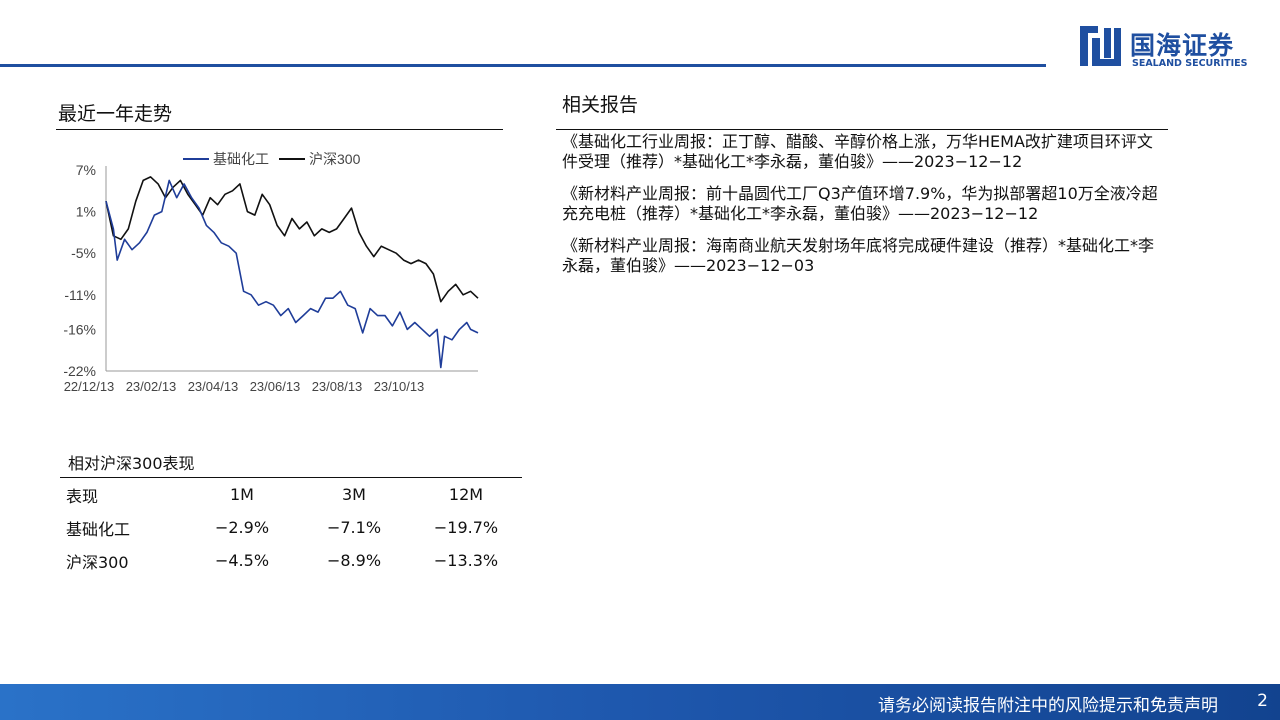  I want to click on logo-english-name: SEALAND SECURITIES, so click(1190, 63).